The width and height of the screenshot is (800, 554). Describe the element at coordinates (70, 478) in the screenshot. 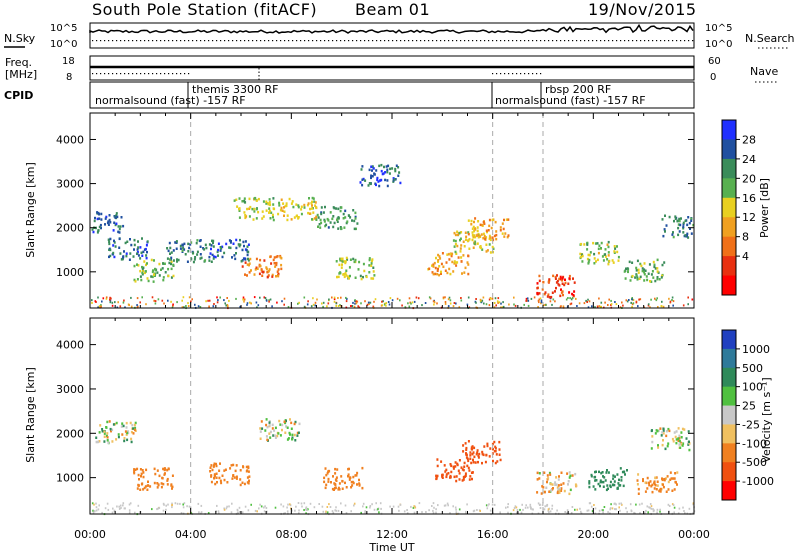

I see `y-tick-label: 1000` at that location.